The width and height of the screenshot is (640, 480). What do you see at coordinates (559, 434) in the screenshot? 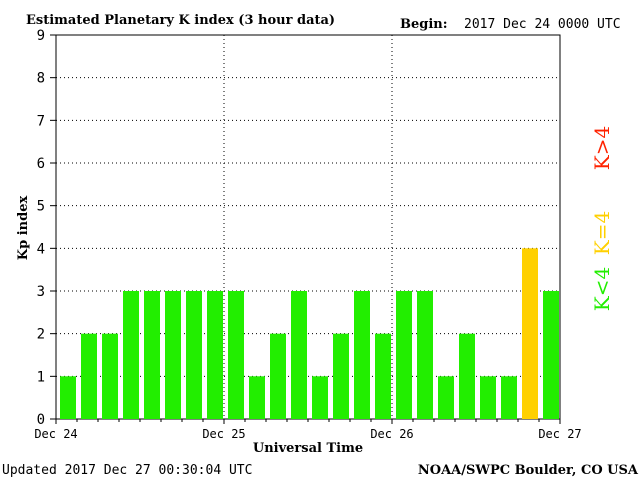
I see `x-tick-label: Dec 27` at bounding box center [559, 434].